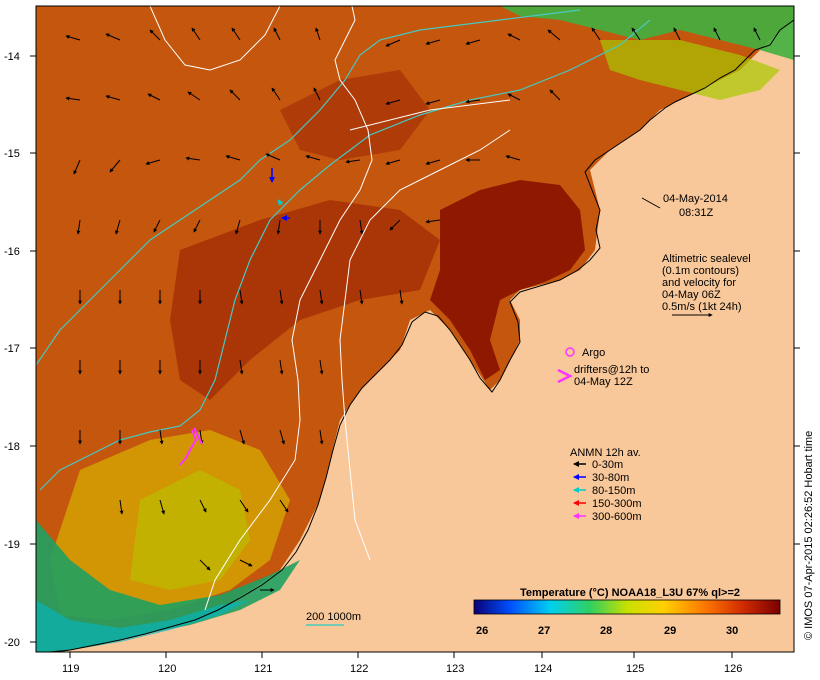  Describe the element at coordinates (691, 295) in the screenshot. I see `altimetry-legend-line: 04-May 06Z` at that location.